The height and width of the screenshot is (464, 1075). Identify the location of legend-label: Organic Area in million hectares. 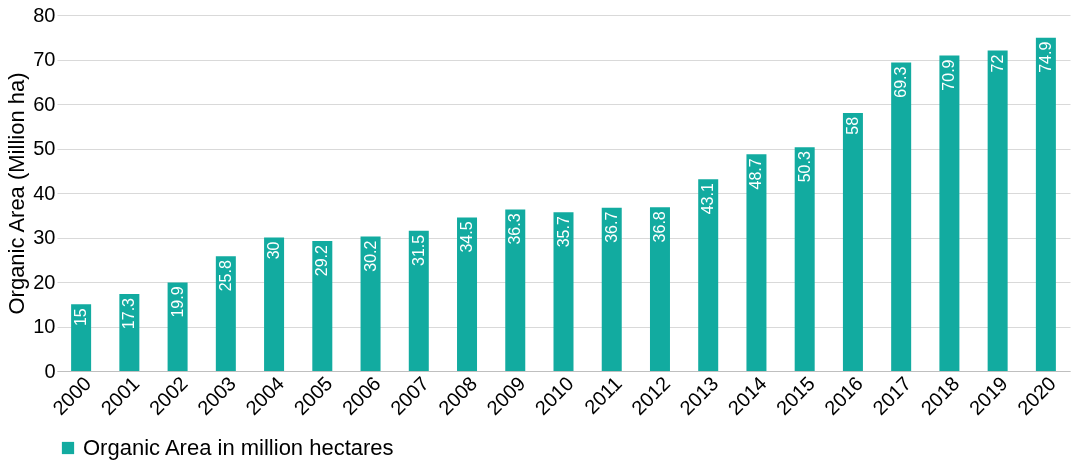
(238, 447).